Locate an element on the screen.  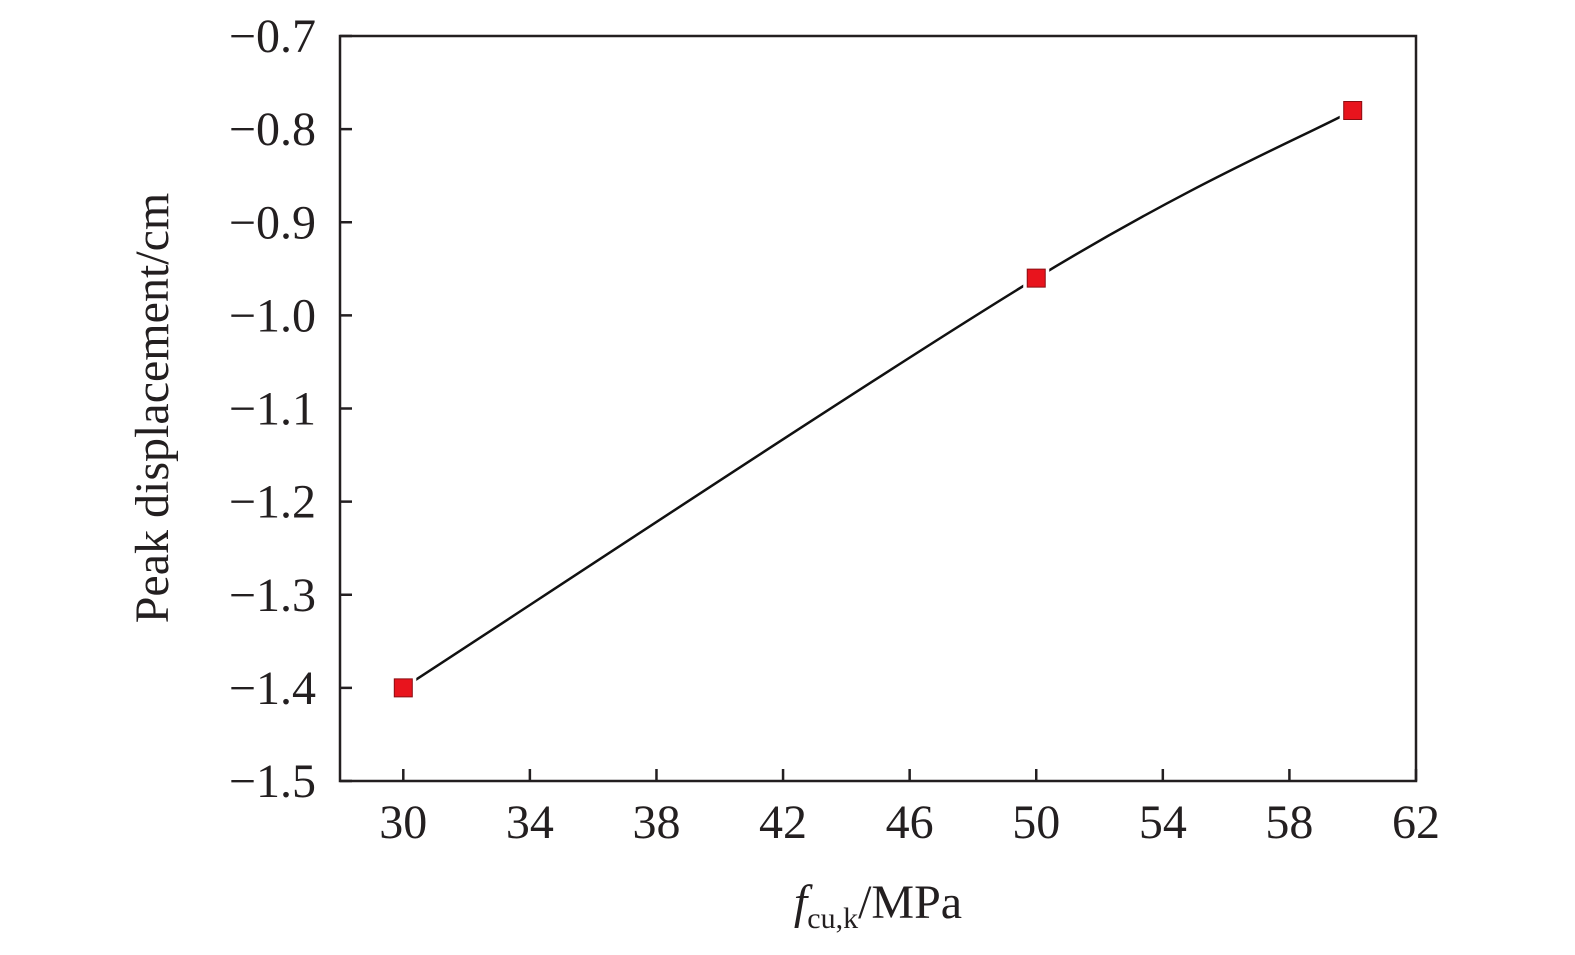
x-axis-ticks: 30 34 38 42 46 50 54 58 62 is located at coordinates (909, 809).